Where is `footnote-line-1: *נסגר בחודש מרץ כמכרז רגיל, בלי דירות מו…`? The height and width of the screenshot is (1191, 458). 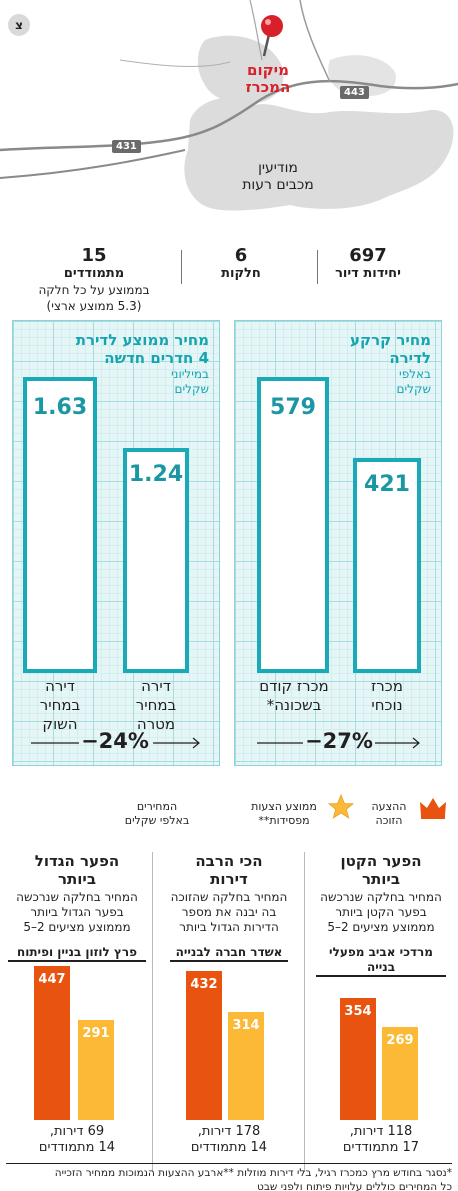 footnote-line-1: *נסגר בחודש מרץ כמכרז רגיל, בלי דירות מו… is located at coordinates (253, 1173).